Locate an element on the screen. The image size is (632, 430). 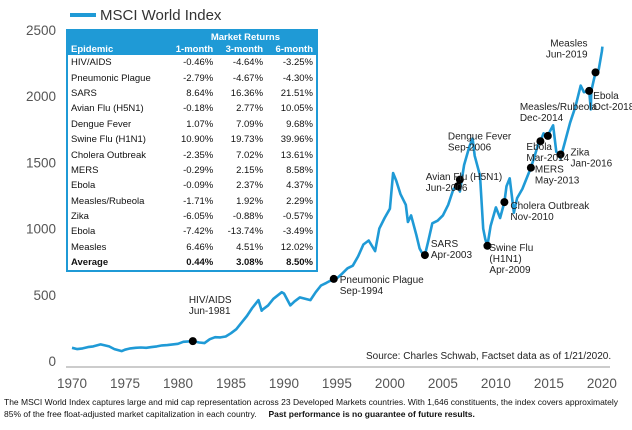
event-annotation: Pneumonic Plague Sep-1994 is located at coordinates (382, 286).